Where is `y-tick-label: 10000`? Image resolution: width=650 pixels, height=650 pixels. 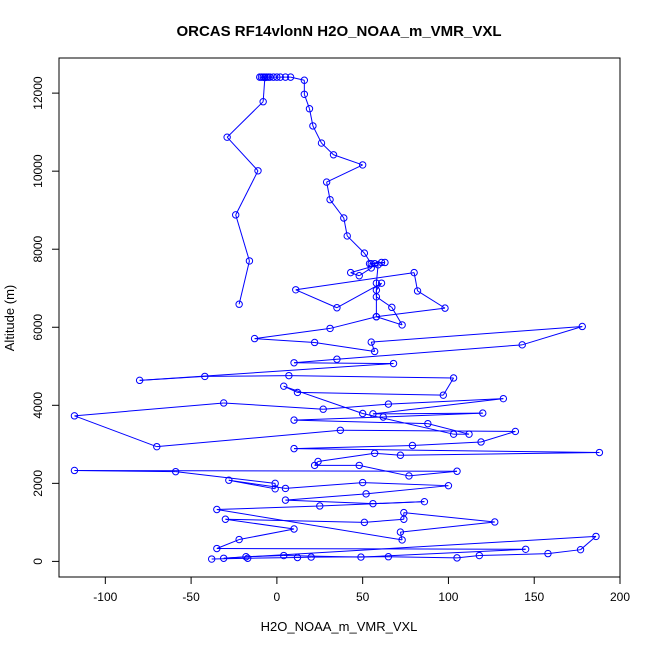
y-tick-label: 10000 is located at coordinates (38, 171).